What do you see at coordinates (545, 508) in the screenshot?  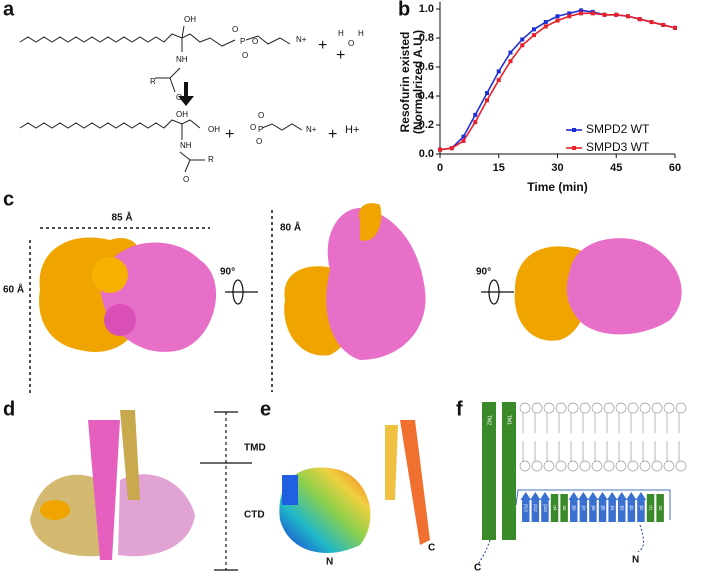 I see `element-label: β10` at bounding box center [545, 508].